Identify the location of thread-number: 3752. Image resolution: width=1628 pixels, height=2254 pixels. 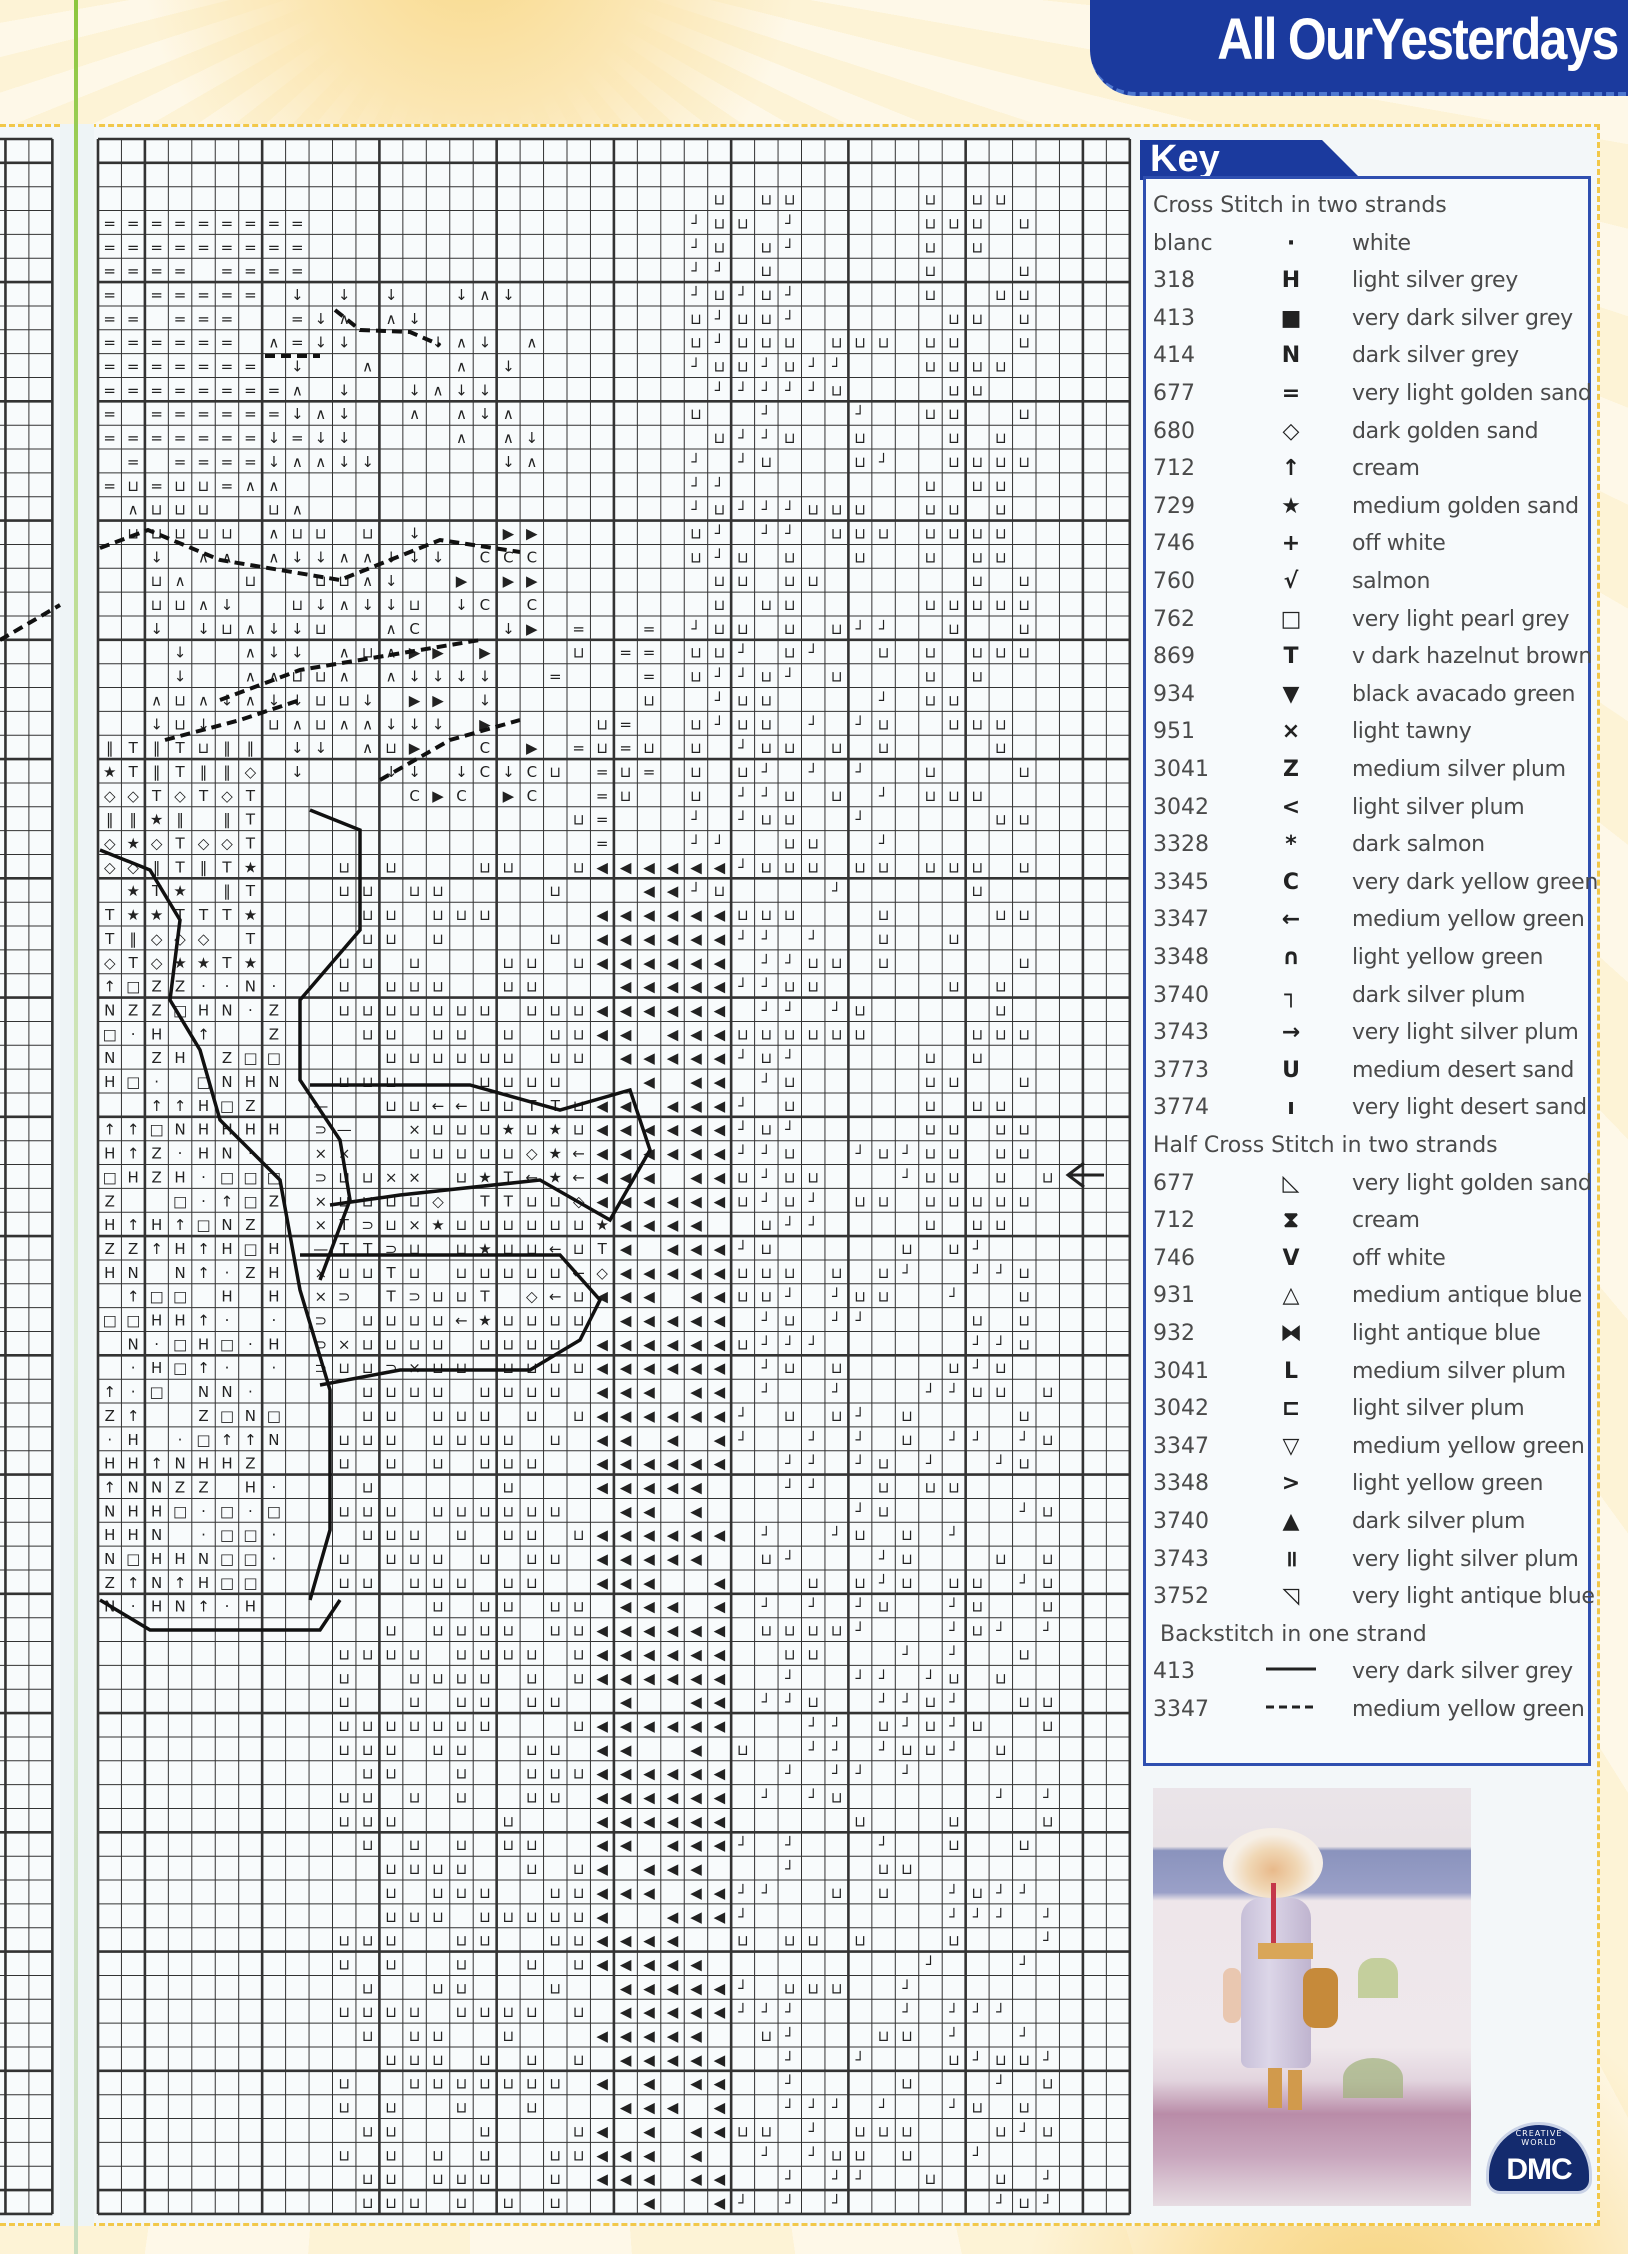
(1181, 1597).